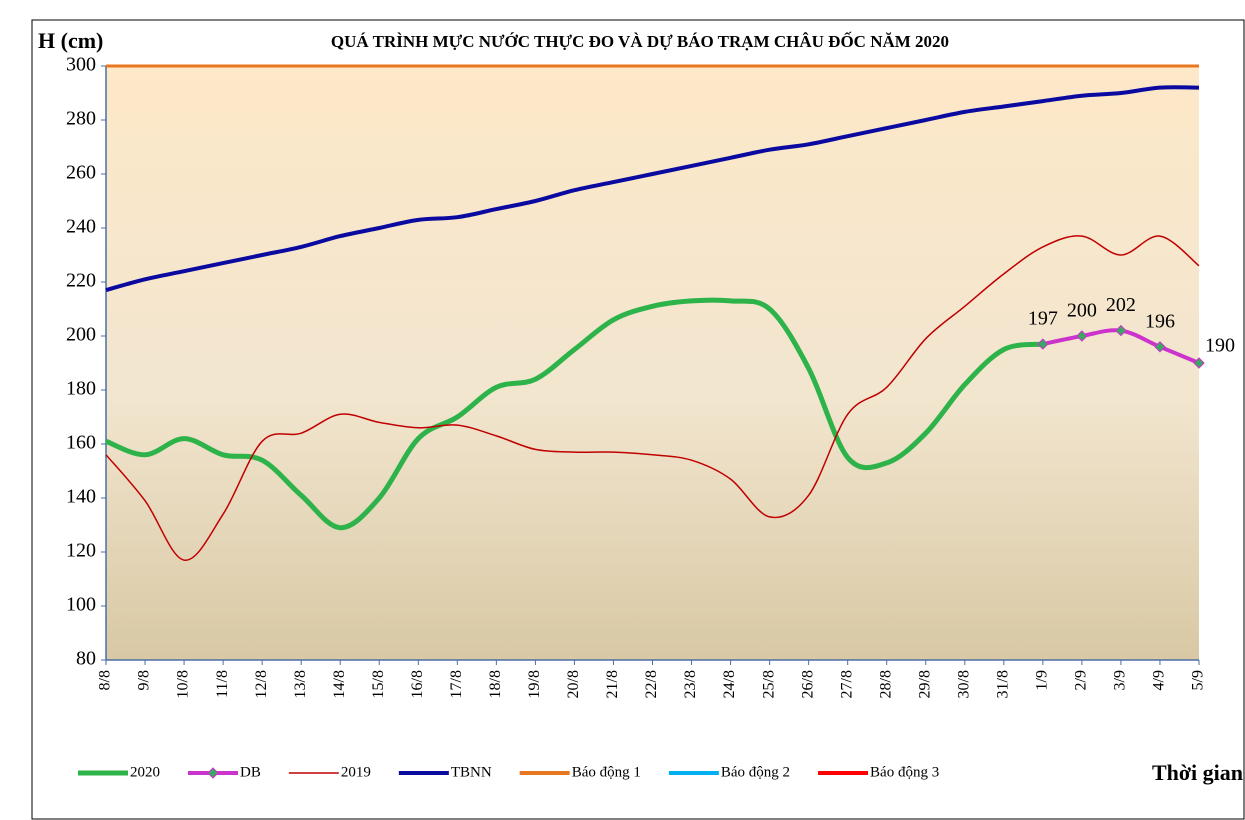 The width and height of the screenshot is (1245, 820). Describe the element at coordinates (81, 281) in the screenshot. I see `y-tick-label: 220` at that location.